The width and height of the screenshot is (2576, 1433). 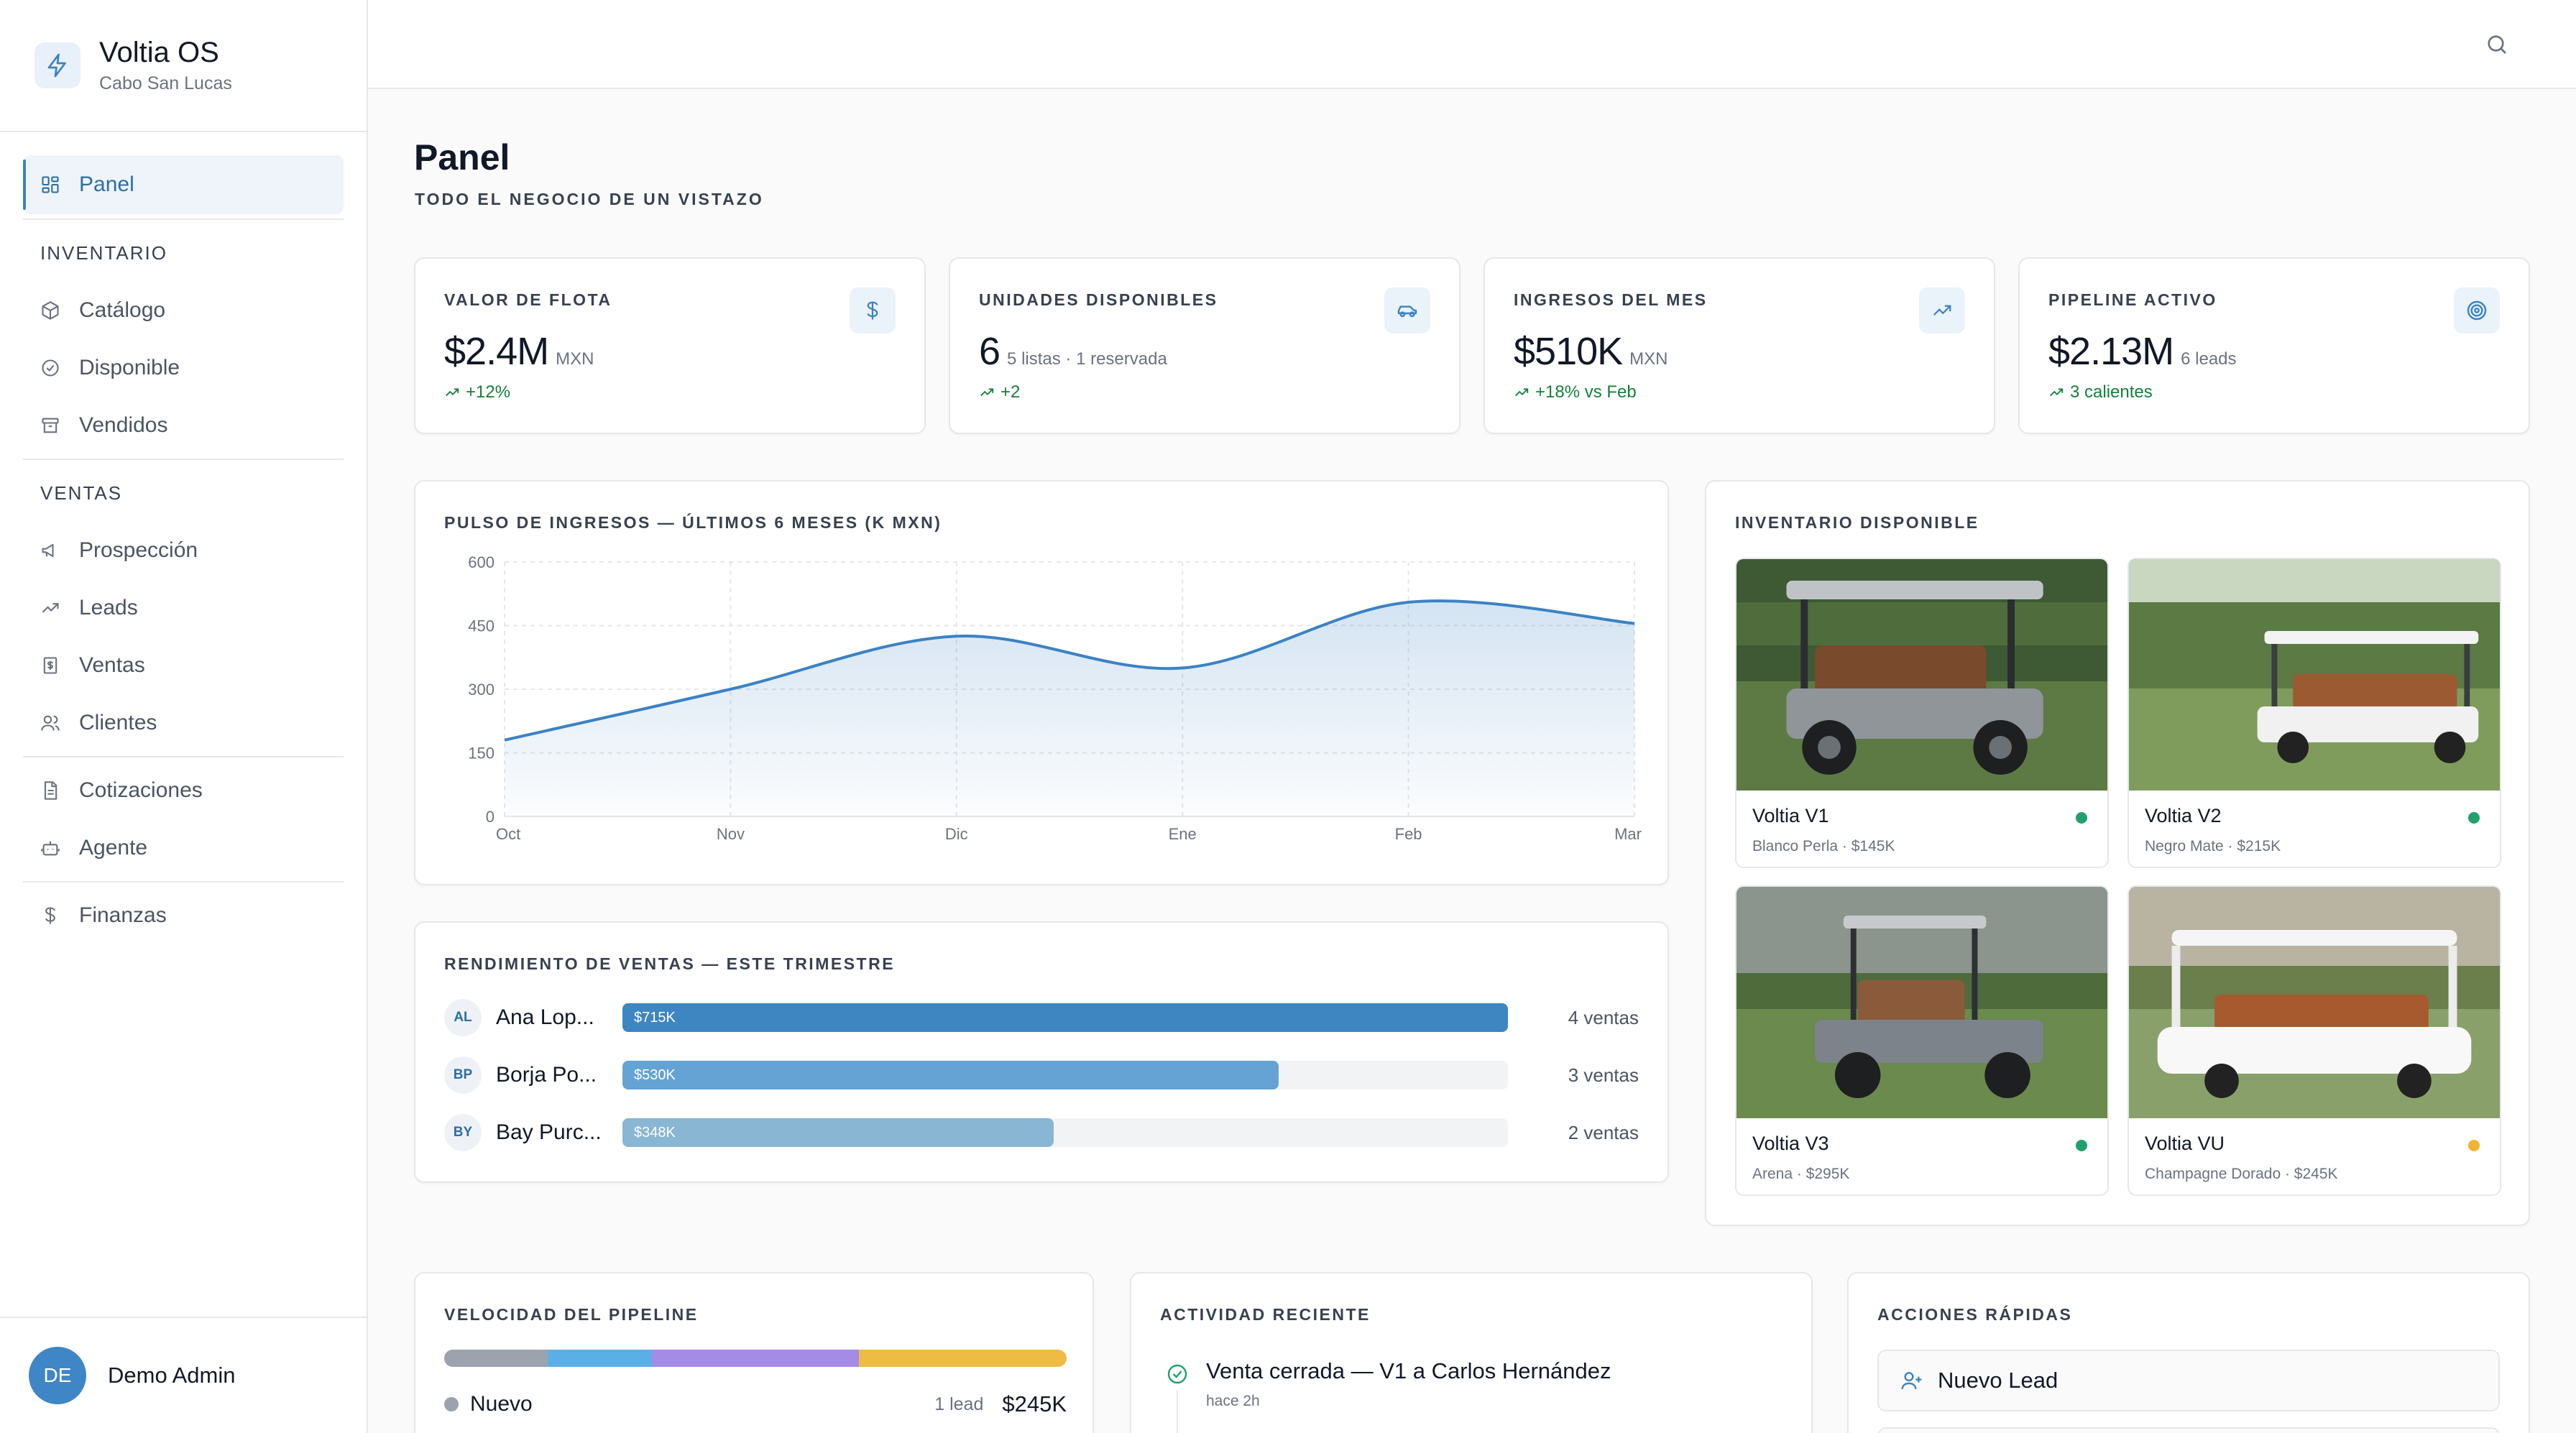 What do you see at coordinates (183, 723) in the screenshot?
I see `sidebar-item-clientes: Clientes` at bounding box center [183, 723].